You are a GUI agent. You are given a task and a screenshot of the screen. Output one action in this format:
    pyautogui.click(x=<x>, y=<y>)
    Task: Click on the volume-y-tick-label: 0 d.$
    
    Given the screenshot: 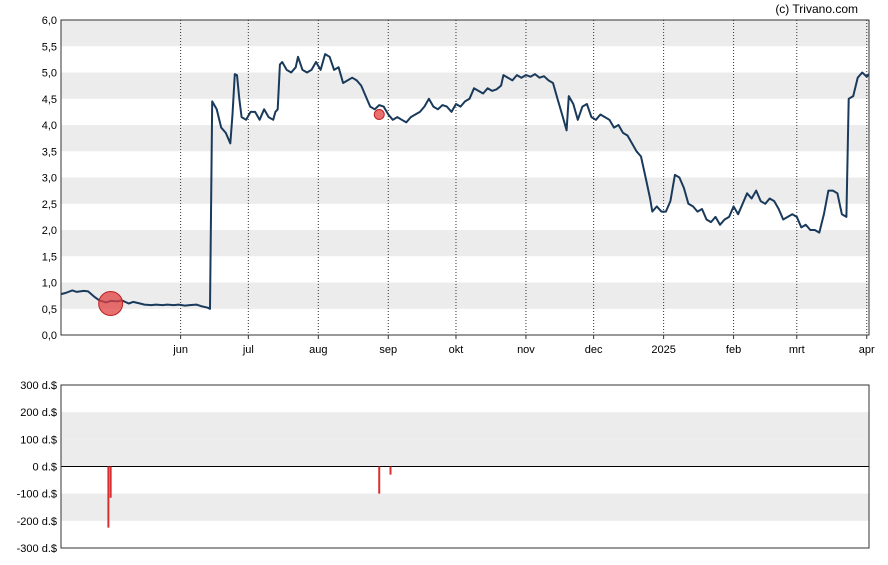 What is the action you would take?
    pyautogui.click(x=45, y=468)
    